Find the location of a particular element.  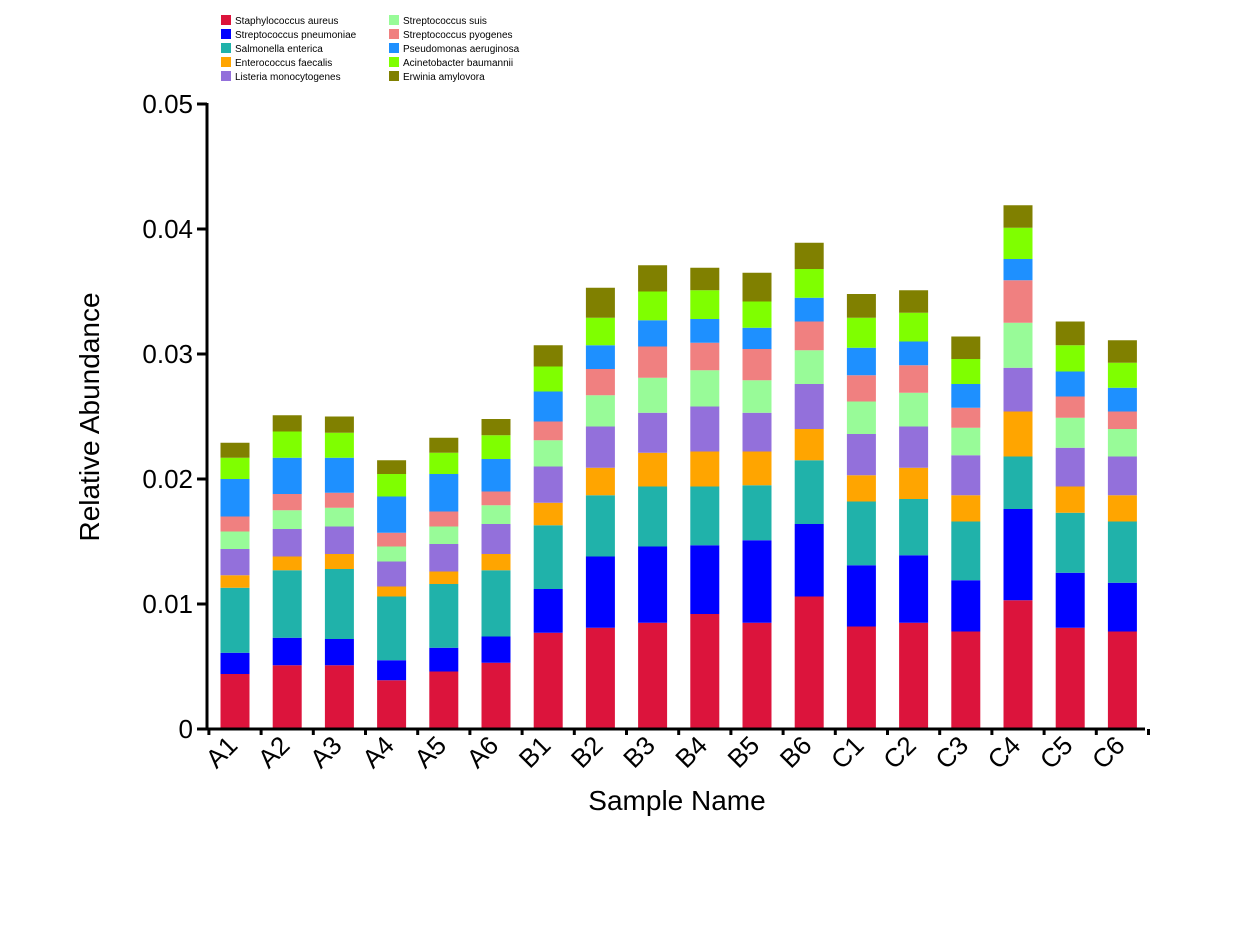

y-tick-label: 0.02 is located at coordinates (167, 479).